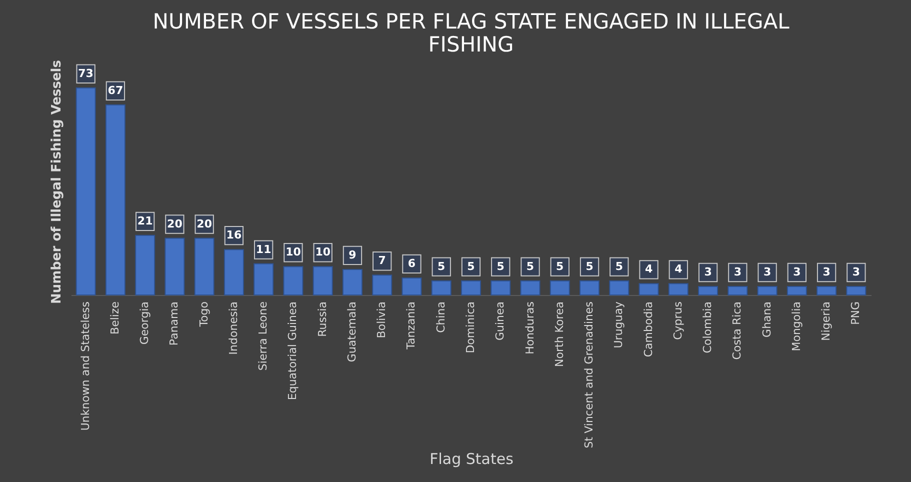 This screenshot has width=911, height=482. I want to click on x-tick-label: Tanzania, so click(411, 326).